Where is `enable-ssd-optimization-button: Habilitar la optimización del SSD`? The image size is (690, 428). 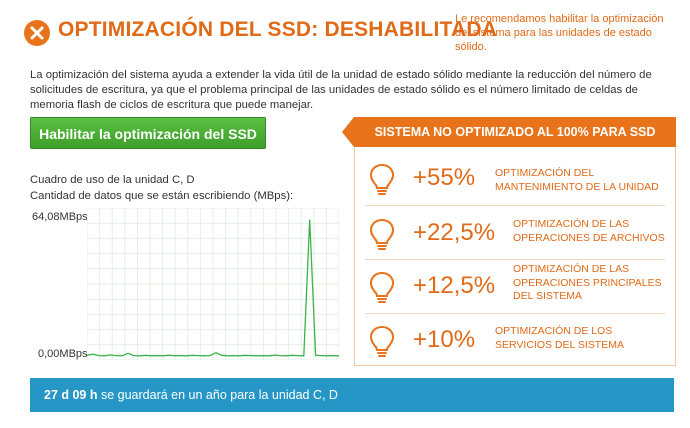 enable-ssd-optimization-button: Habilitar la optimización del SSD is located at coordinates (148, 133).